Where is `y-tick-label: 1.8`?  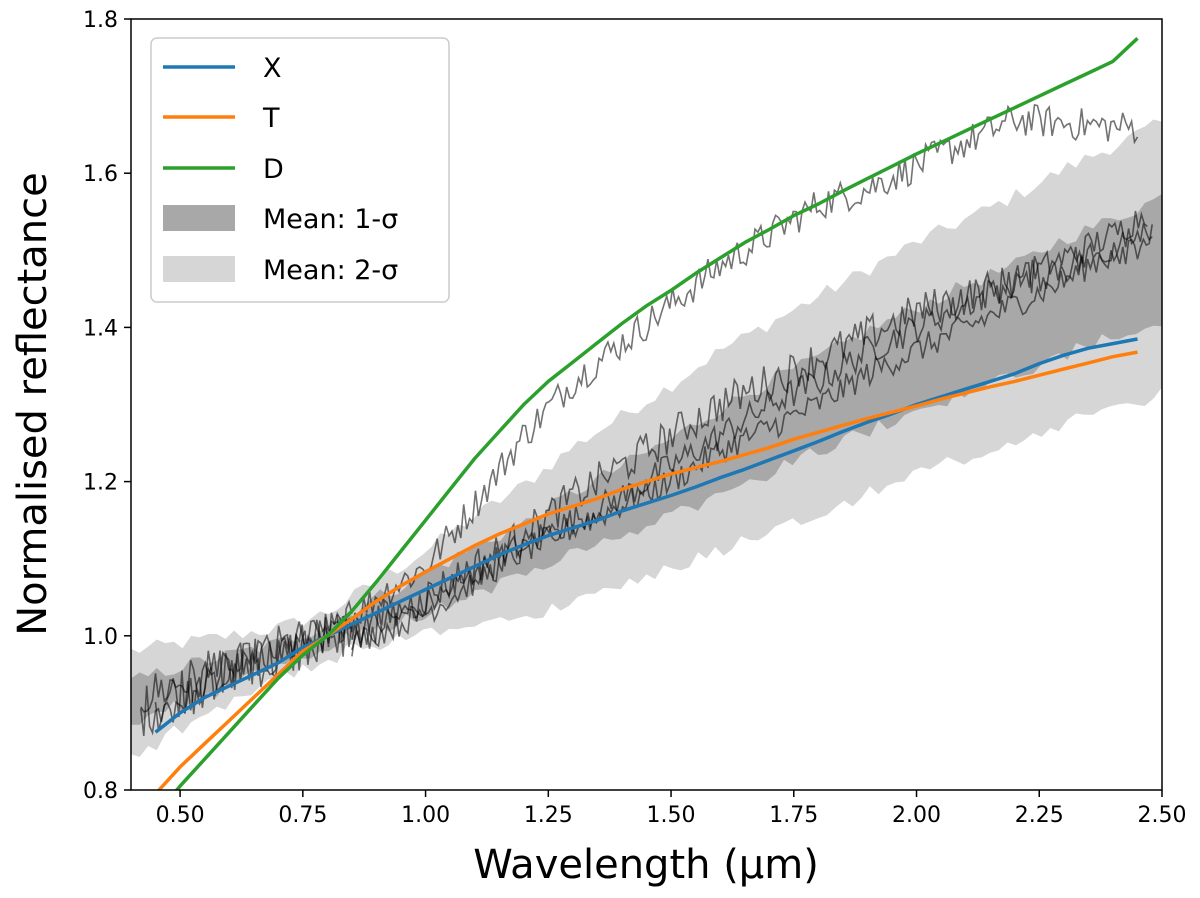
y-tick-label: 1.8 is located at coordinates (100, 20).